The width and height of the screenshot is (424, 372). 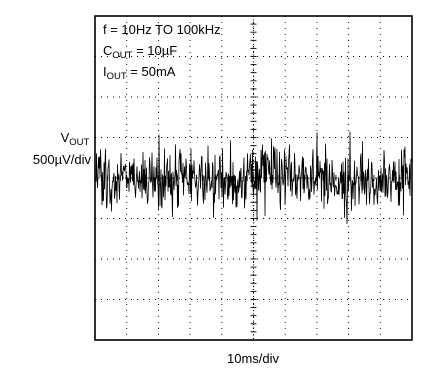 I want to click on annotation-frequency: f = 10Hz TO 100kHz, so click(x=162, y=29).